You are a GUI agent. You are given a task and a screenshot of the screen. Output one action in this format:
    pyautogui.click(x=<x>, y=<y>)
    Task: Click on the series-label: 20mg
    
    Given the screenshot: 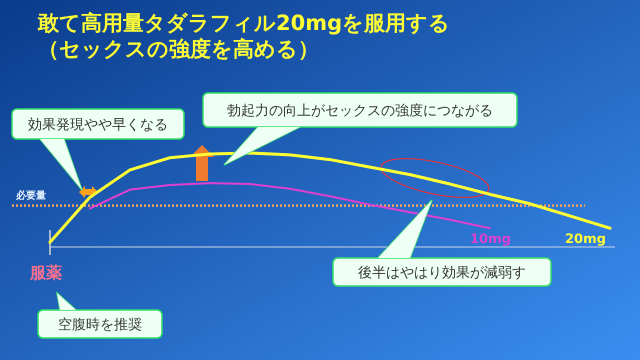 What is the action you would take?
    pyautogui.click(x=585, y=239)
    